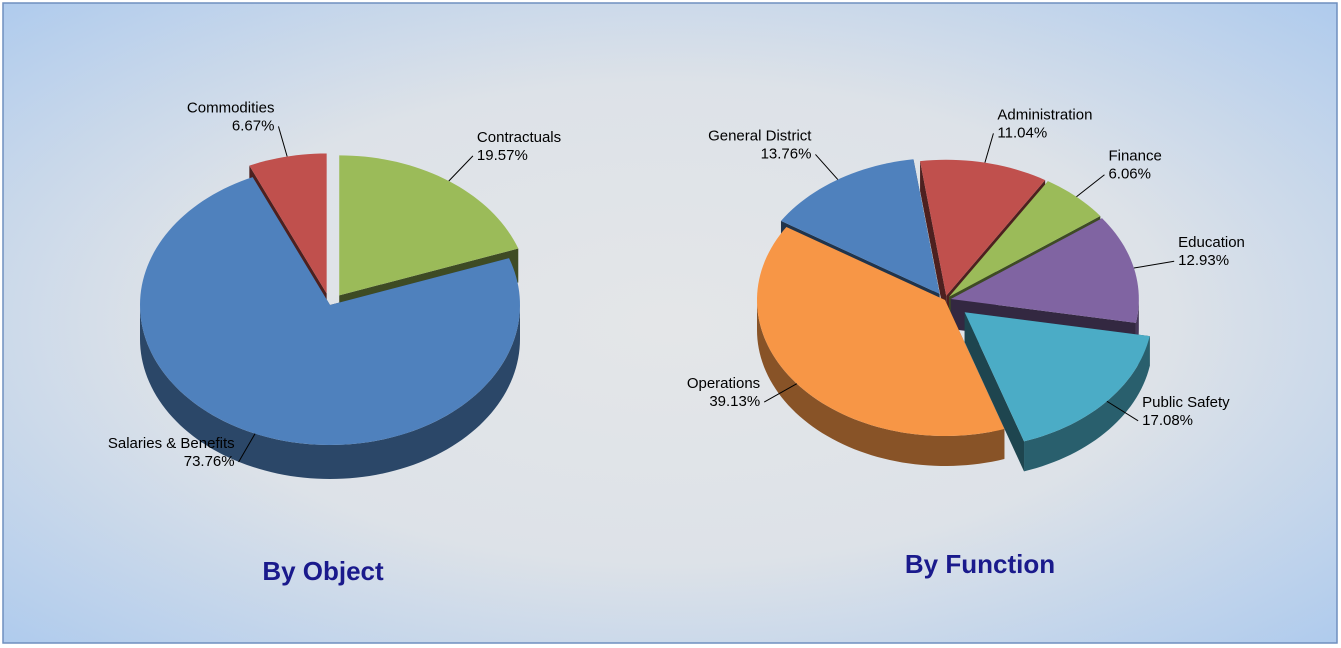  Describe the element at coordinates (1044, 114) in the screenshot. I see `slice-label: Administration` at that location.